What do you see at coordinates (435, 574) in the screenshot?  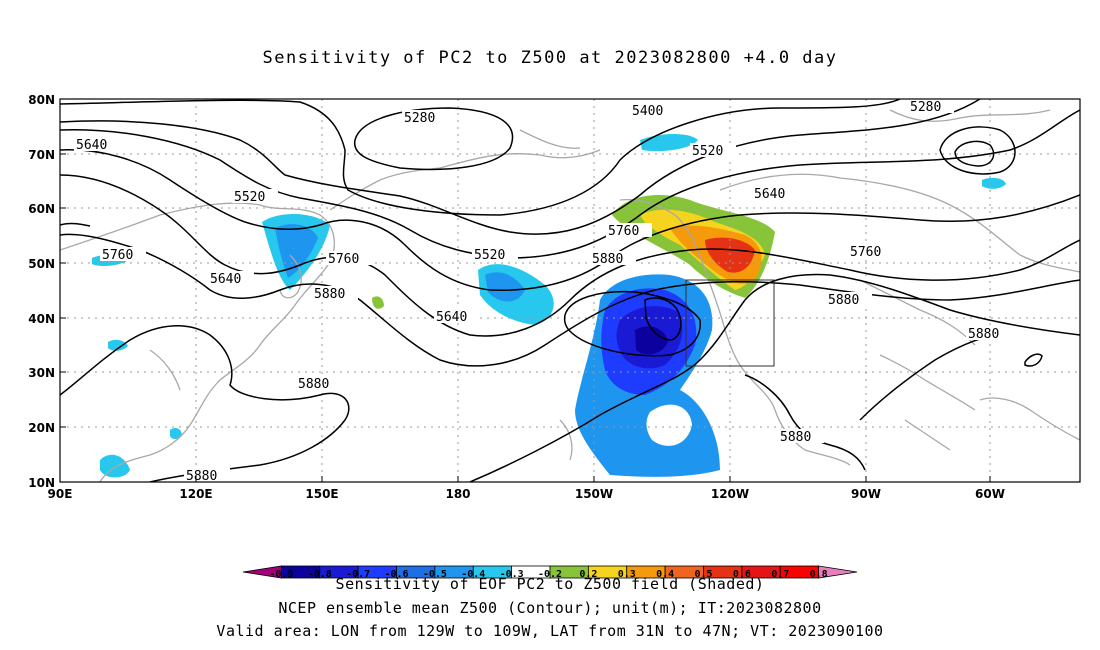 I see `colorbar-label: -0.5` at bounding box center [435, 574].